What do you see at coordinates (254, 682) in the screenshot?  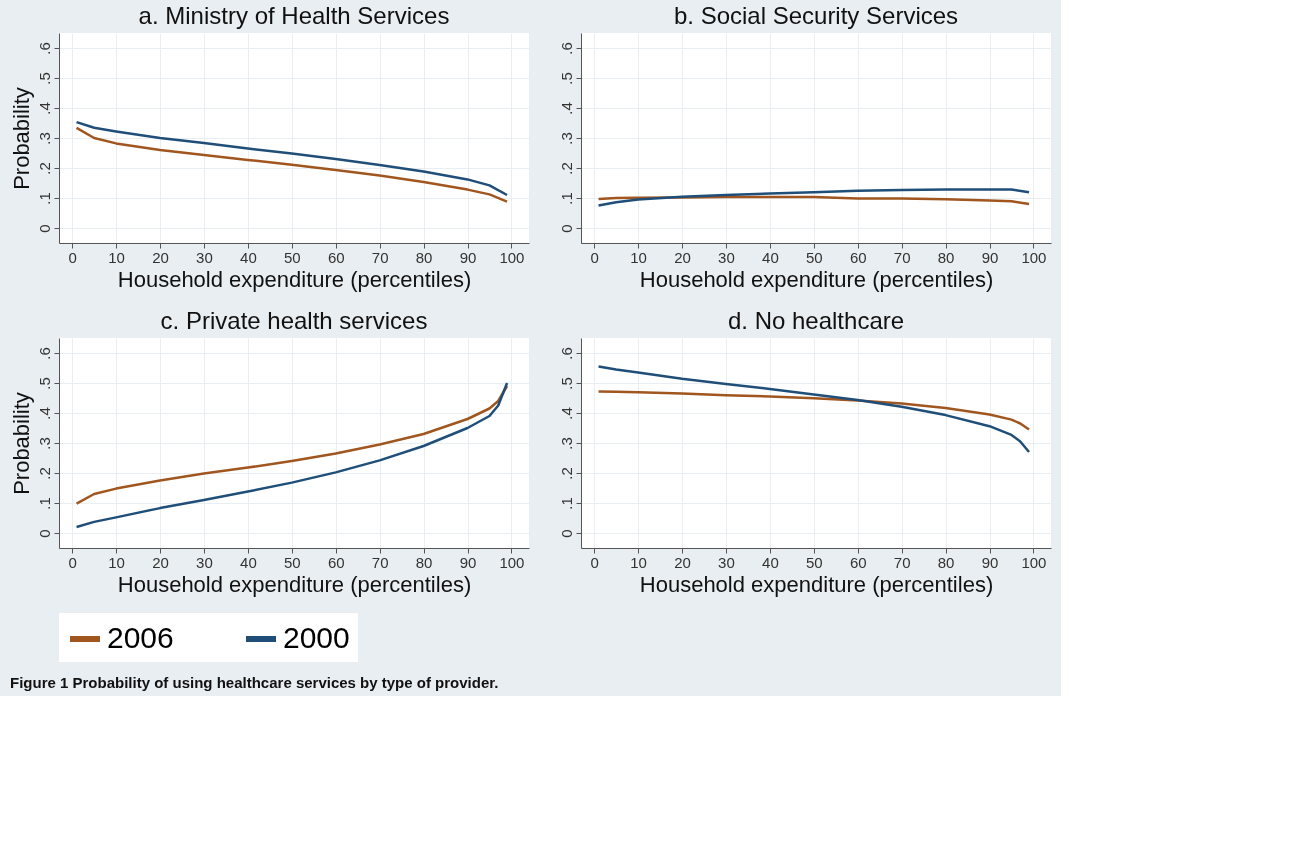 I see `caption: Figure 1 Probability of using healthcare services by type of provider.` at bounding box center [254, 682].